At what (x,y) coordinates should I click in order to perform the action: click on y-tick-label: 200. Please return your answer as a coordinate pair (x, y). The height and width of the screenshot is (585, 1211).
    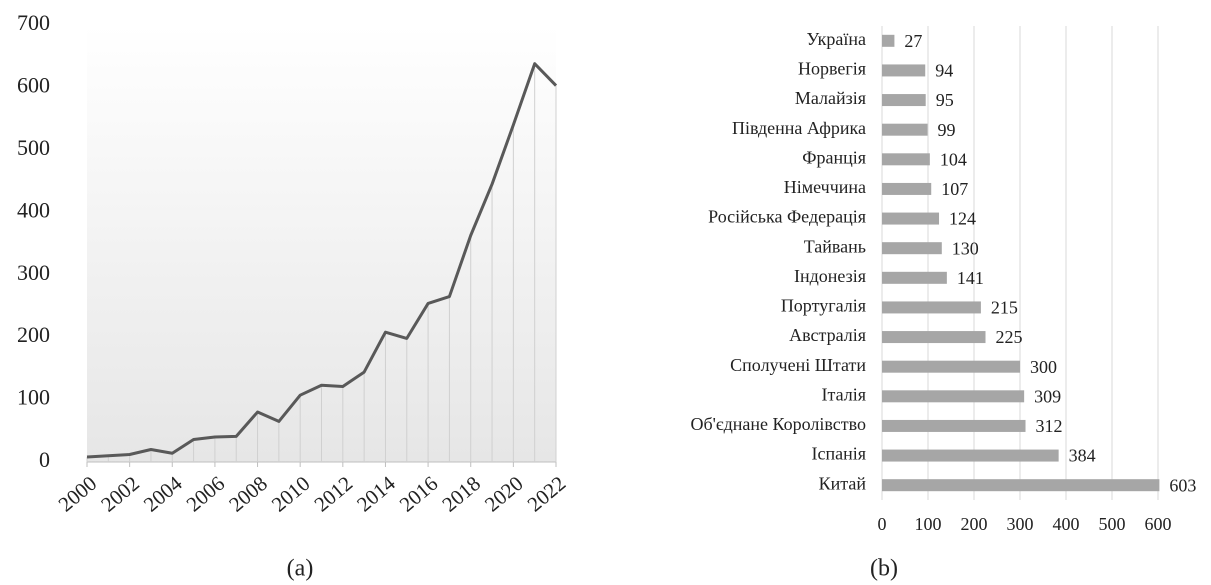
    Looking at the image, I should click on (33, 334).